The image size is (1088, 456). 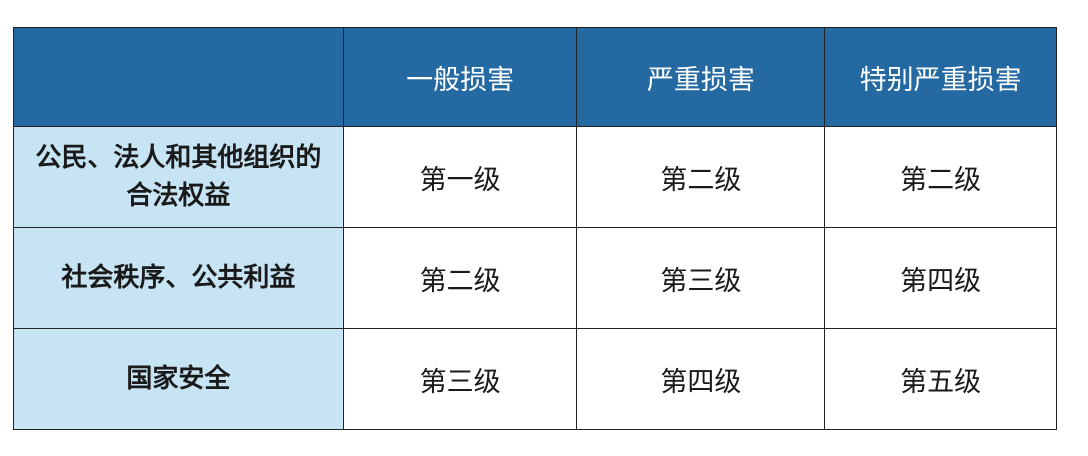 What do you see at coordinates (701, 77) in the screenshot?
I see `column-header: 严重损害` at bounding box center [701, 77].